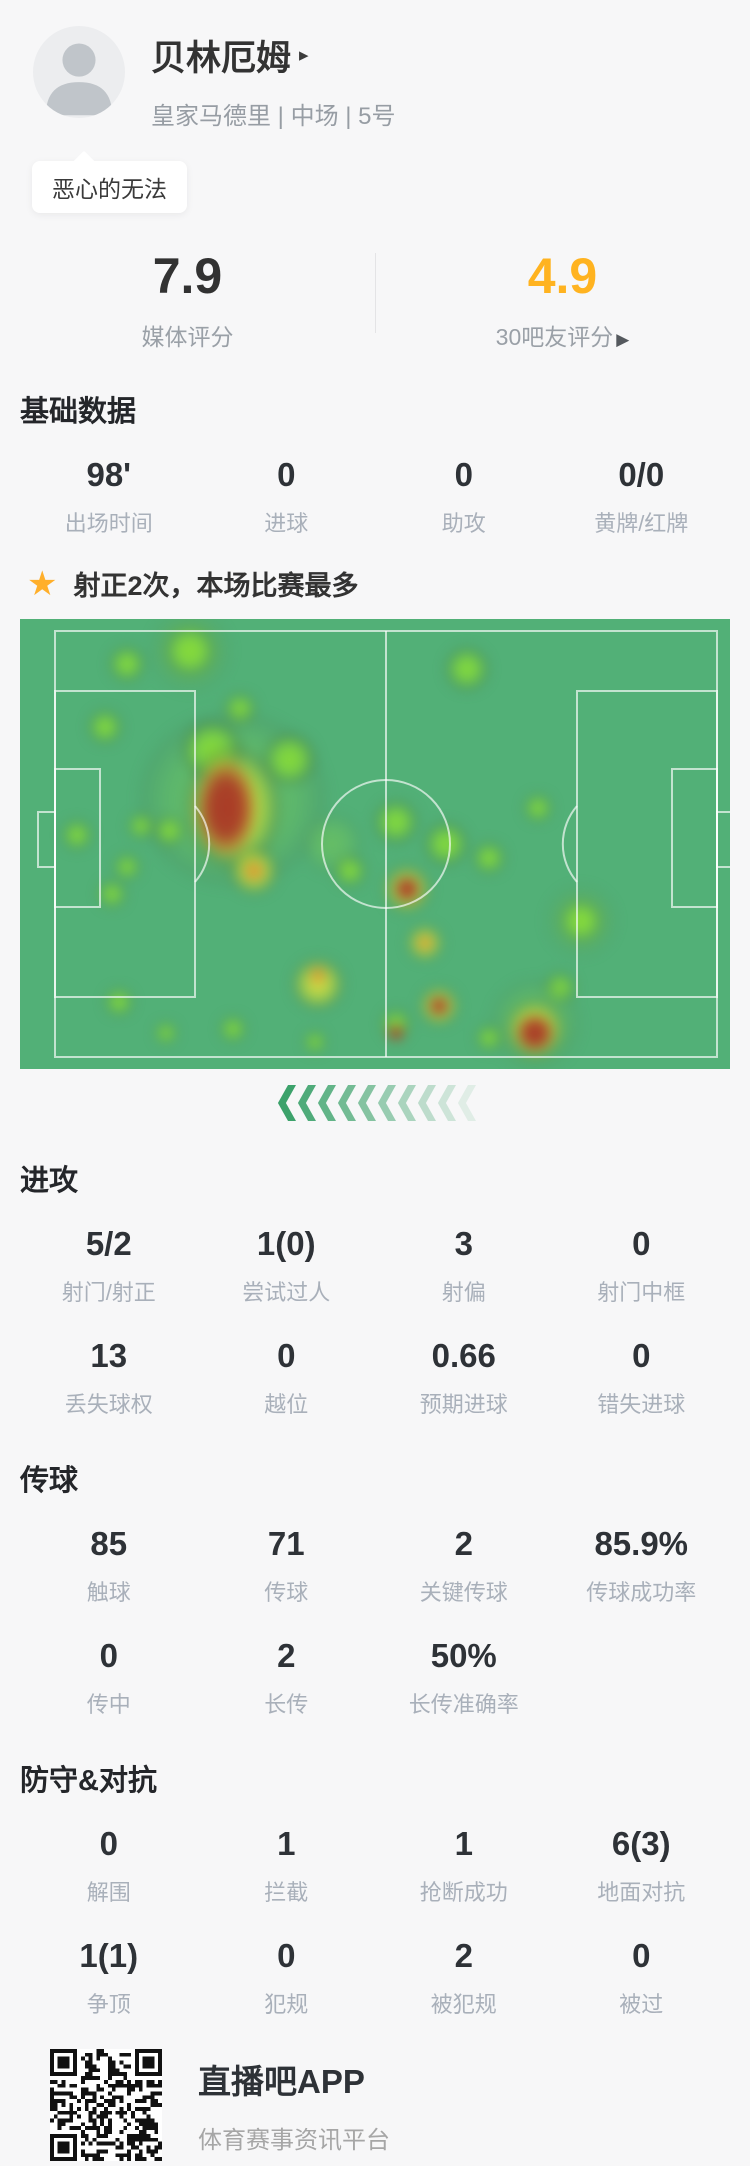 The image size is (750, 2166). What do you see at coordinates (108, 1892) in the screenshot?
I see `stat-label: 解围` at bounding box center [108, 1892].